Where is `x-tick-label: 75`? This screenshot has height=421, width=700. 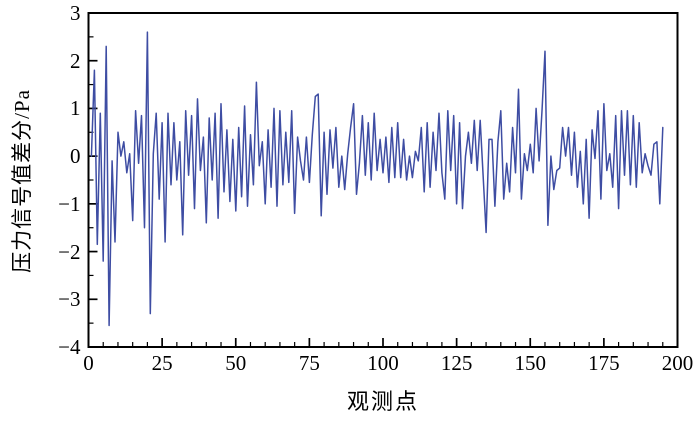 x-tick-label: 75 is located at coordinates (309, 363).